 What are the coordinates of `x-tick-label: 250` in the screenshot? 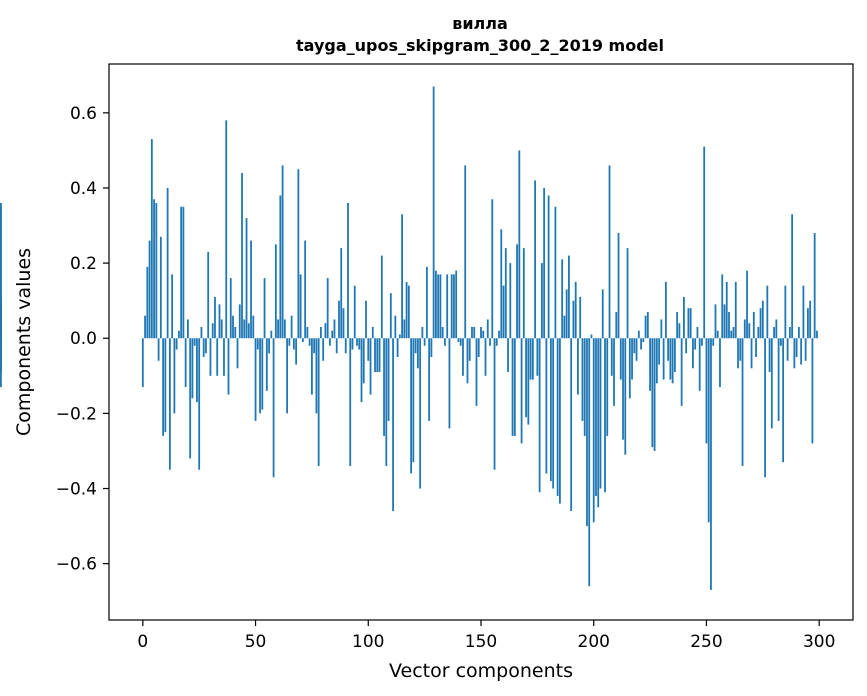 It's located at (706, 642).